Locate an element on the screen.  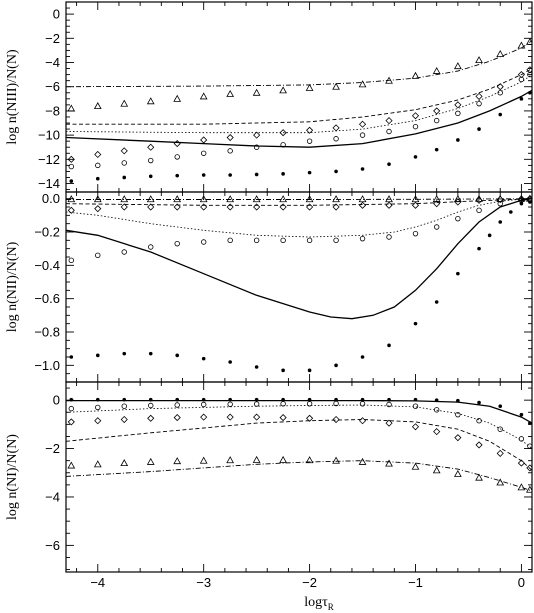
top-curve-solid is located at coordinates (299, 118).